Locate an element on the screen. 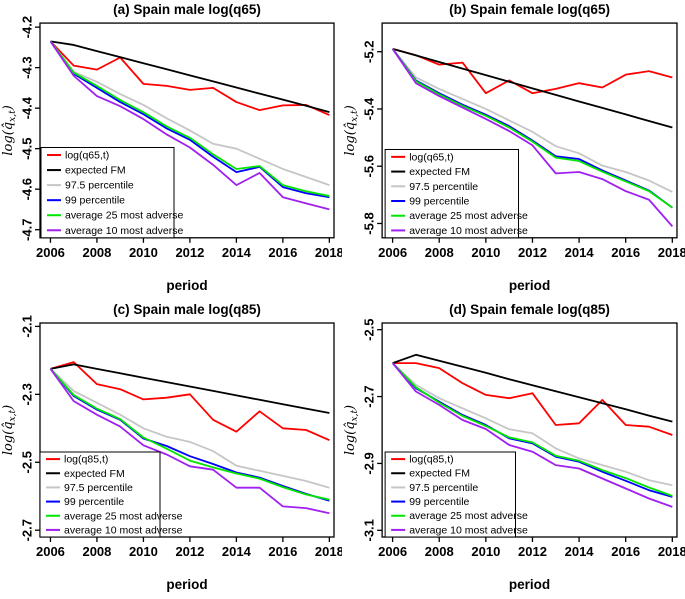 The image size is (685, 599). y-tick-label: -2.3 is located at coordinates (26, 394).